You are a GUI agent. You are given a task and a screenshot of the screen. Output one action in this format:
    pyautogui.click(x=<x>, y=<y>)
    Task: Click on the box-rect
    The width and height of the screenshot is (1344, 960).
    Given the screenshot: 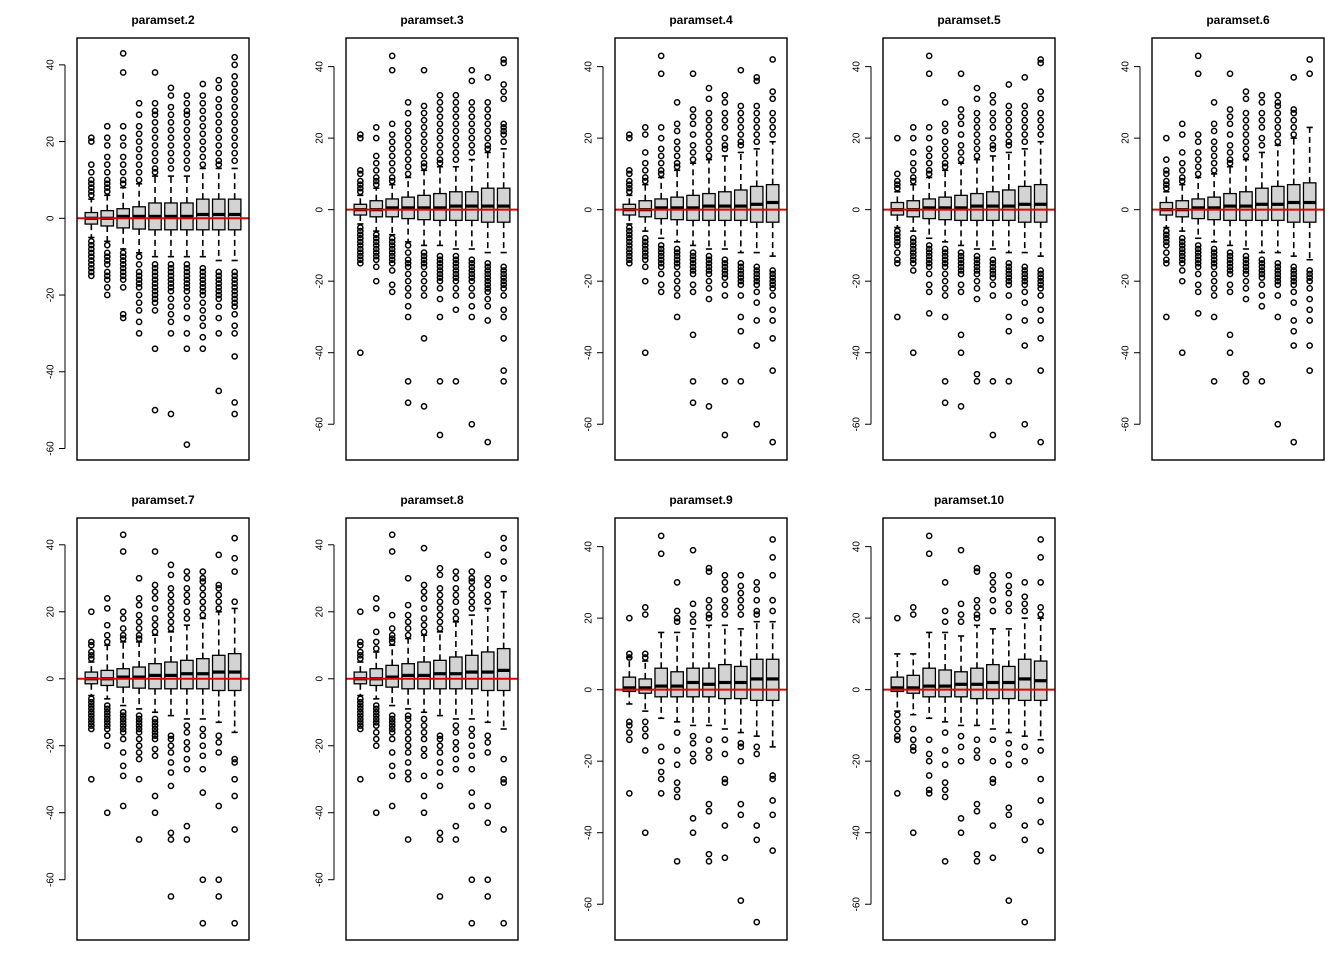 What is the action you would take?
    pyautogui.click(x=929, y=682)
    